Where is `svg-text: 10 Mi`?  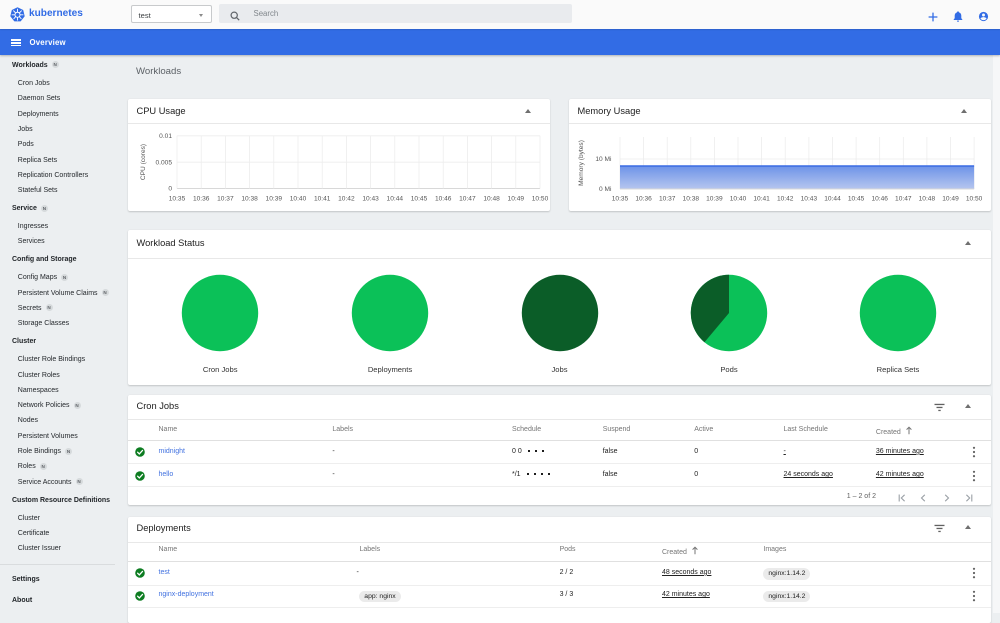
svg-text: 10 Mi is located at coordinates (603, 159).